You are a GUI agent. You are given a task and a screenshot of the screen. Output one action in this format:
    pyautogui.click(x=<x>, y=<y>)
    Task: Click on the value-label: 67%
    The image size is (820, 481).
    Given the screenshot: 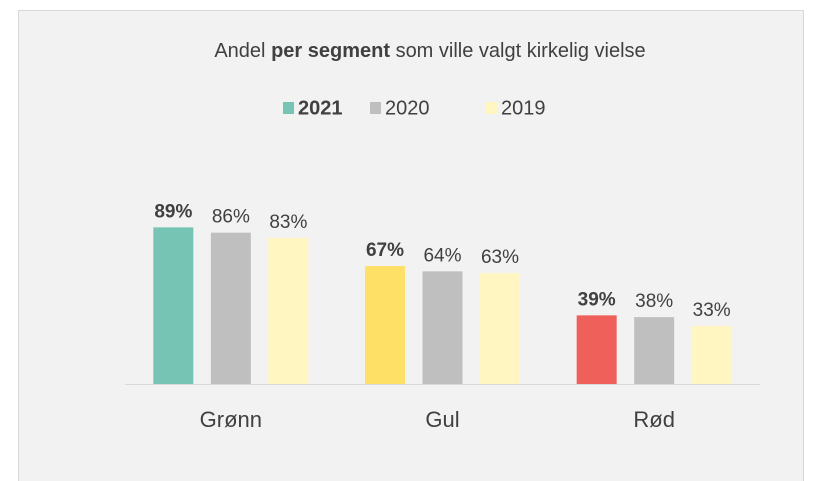 What is the action you would take?
    pyautogui.click(x=385, y=250)
    